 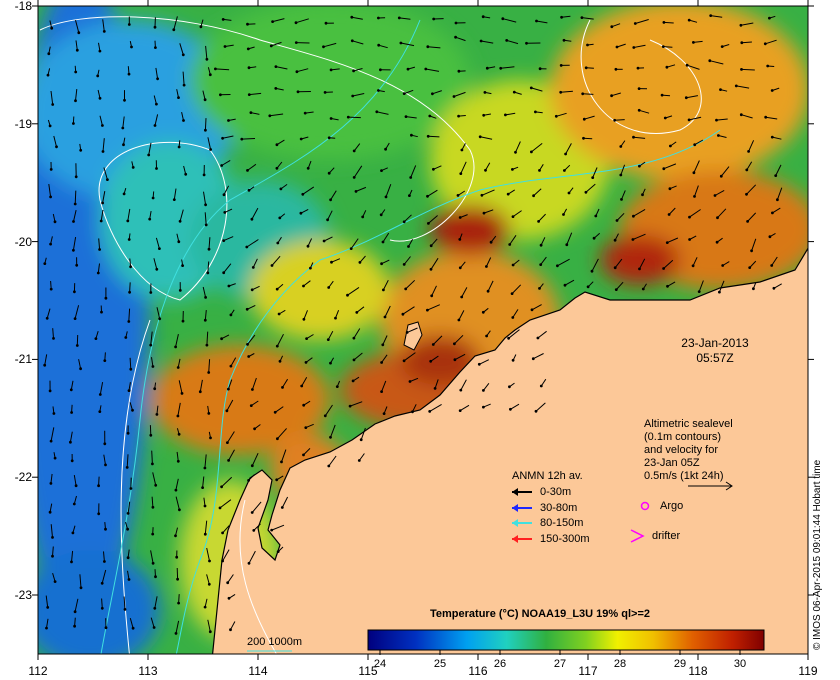 What do you see at coordinates (320, 290) in the screenshot?
I see `yellow-central` at bounding box center [320, 290].